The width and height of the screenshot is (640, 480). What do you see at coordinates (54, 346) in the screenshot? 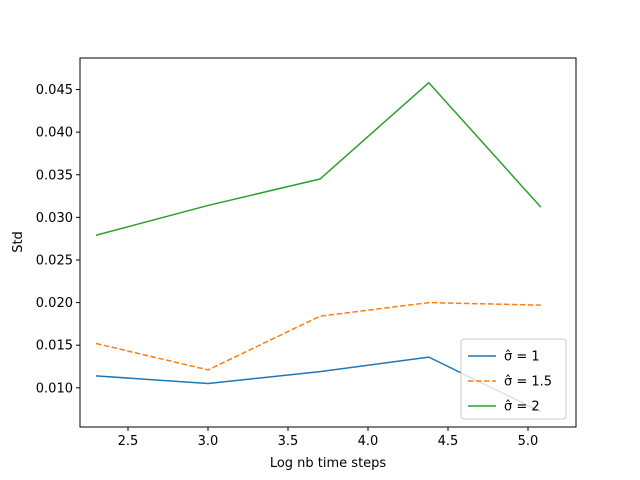
I see `y-tick-label: 0.015` at bounding box center [54, 346].